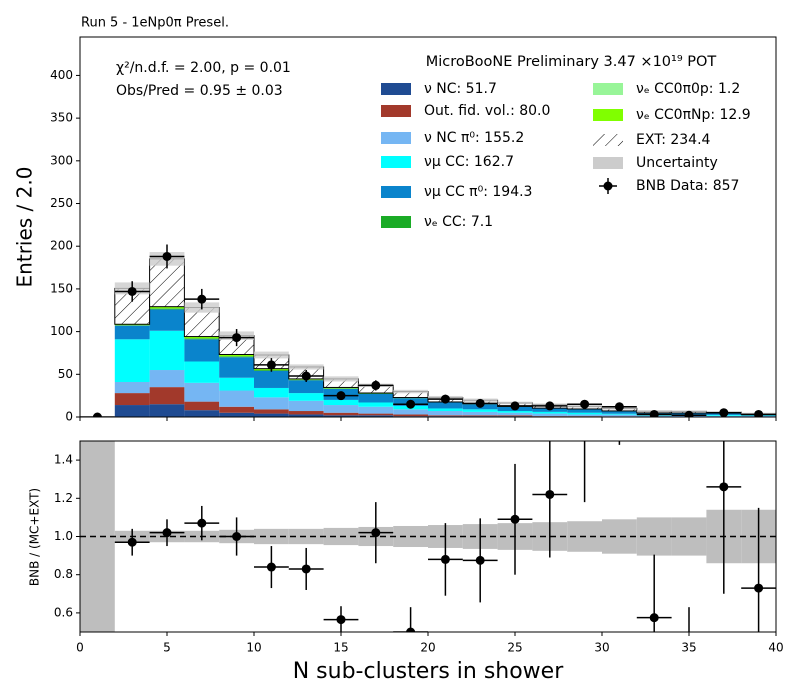 The width and height of the screenshot is (800, 700). I want to click on legend-label: νₑ CC0πNp: 12.9, so click(693, 115).